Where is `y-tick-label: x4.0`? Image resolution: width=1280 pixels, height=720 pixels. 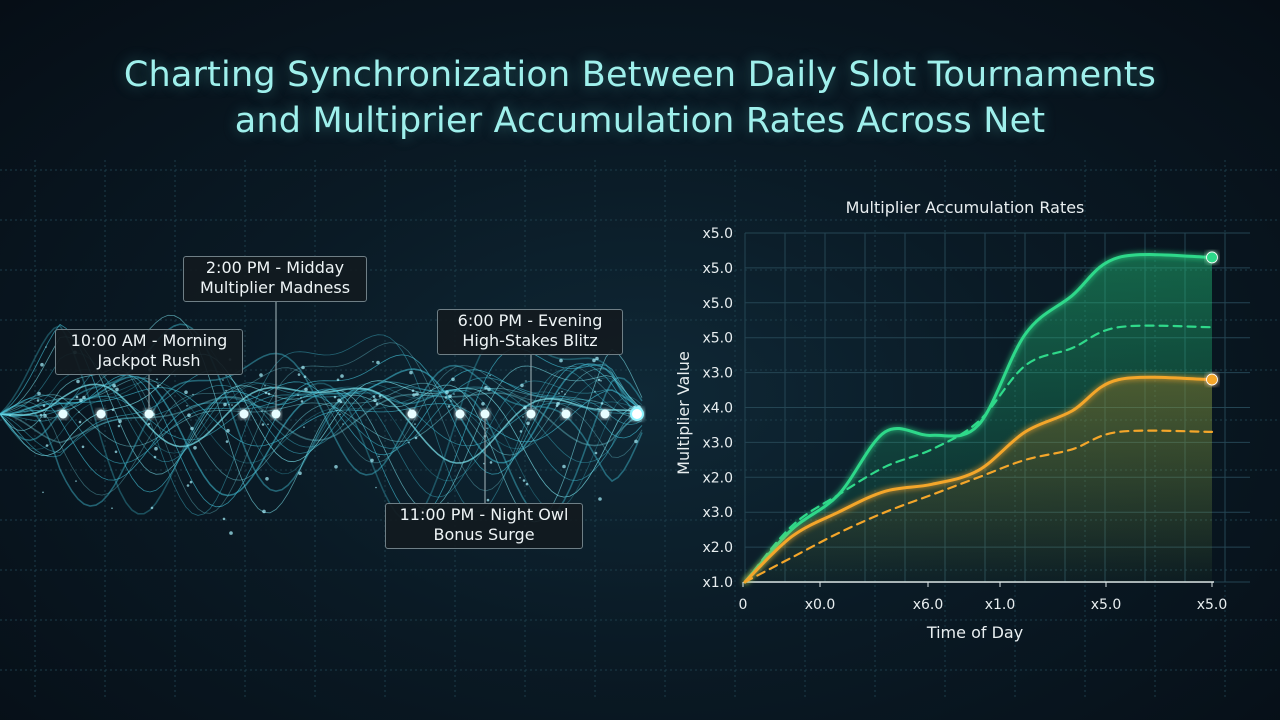
y-tick-label: x4.0 is located at coordinates (717, 409).